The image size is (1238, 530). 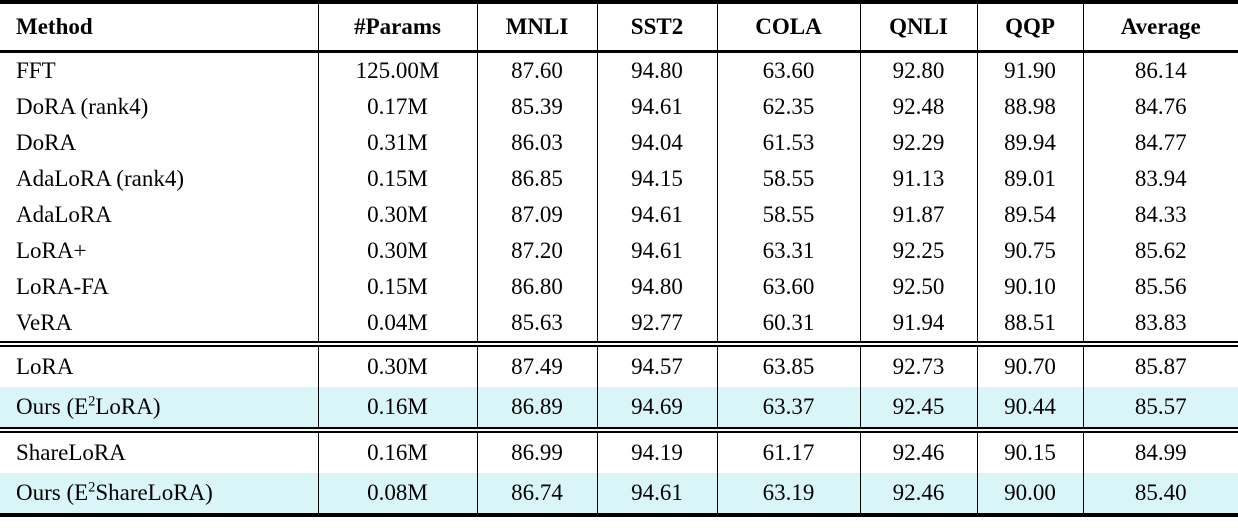 What do you see at coordinates (1160, 70) in the screenshot?
I see `value-cell: 86.14` at bounding box center [1160, 70].